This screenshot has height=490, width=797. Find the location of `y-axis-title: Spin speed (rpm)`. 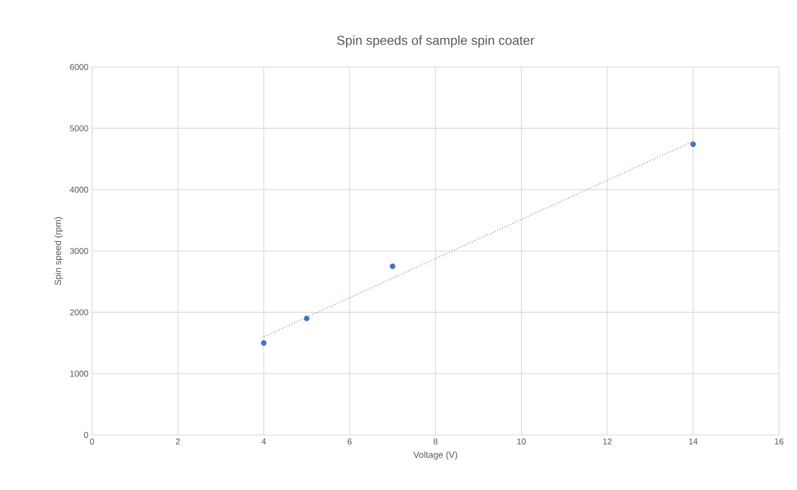

y-axis-title: Spin speed (rpm) is located at coordinates (58, 251).